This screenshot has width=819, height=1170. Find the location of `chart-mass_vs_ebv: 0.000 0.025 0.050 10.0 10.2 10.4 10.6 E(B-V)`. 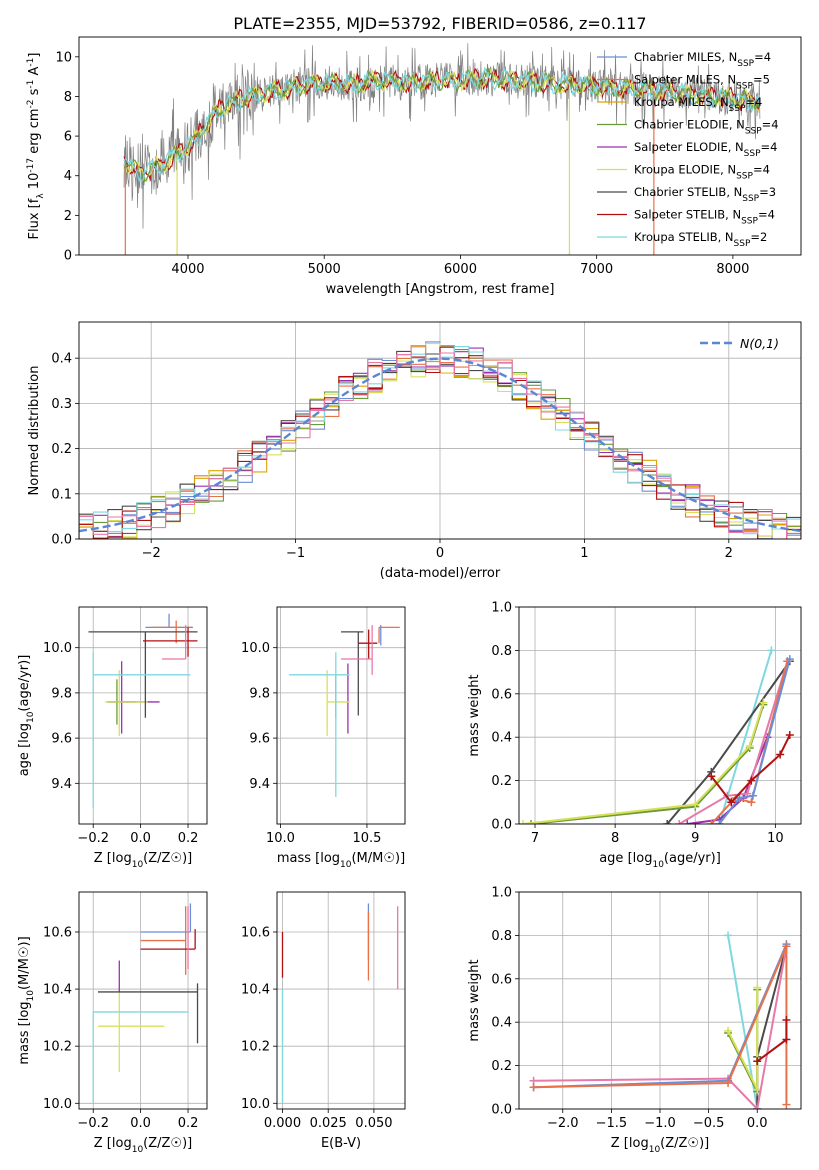

chart-mass_vs_ebv: 0.000 0.025 0.050 10.0 10.2 10.4 10.6 E(B-V) is located at coordinates (323, 1021).